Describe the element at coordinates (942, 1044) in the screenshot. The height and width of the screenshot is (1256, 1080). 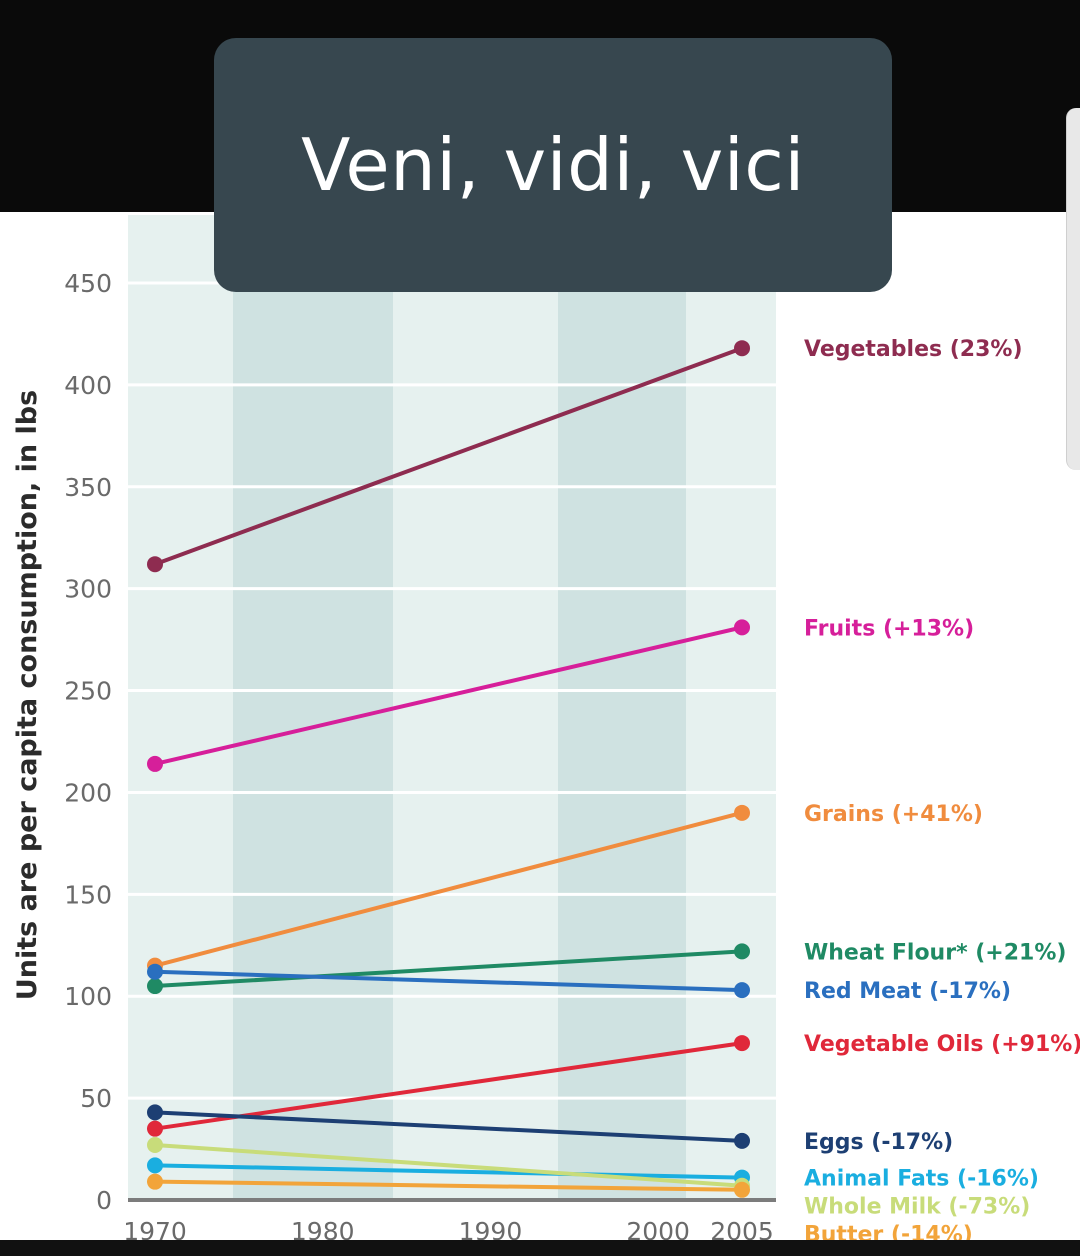
I see `series-label: Vegetable Oils (+91%)` at that location.